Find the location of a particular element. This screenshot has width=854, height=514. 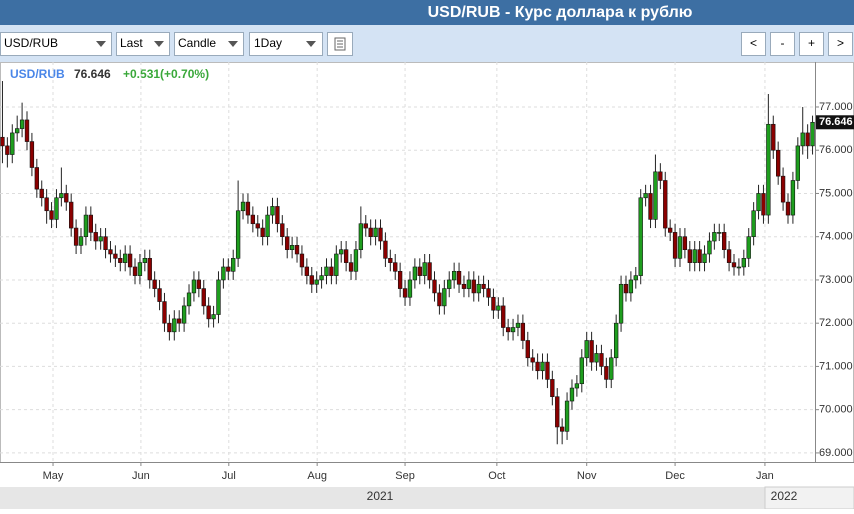

nav-button: > is located at coordinates (840, 44).